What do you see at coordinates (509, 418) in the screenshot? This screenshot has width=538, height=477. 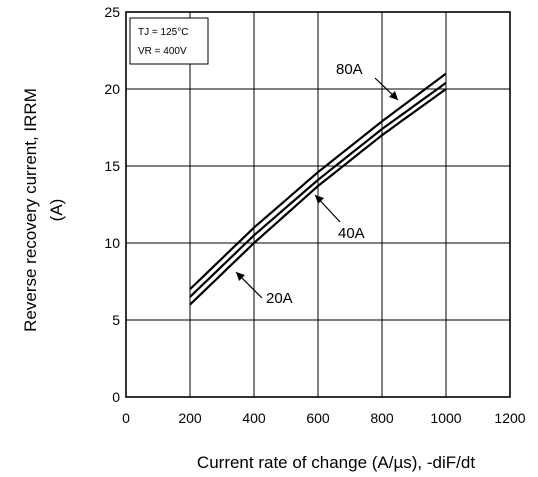 I see `x-tick-label: 1200` at bounding box center [509, 418].